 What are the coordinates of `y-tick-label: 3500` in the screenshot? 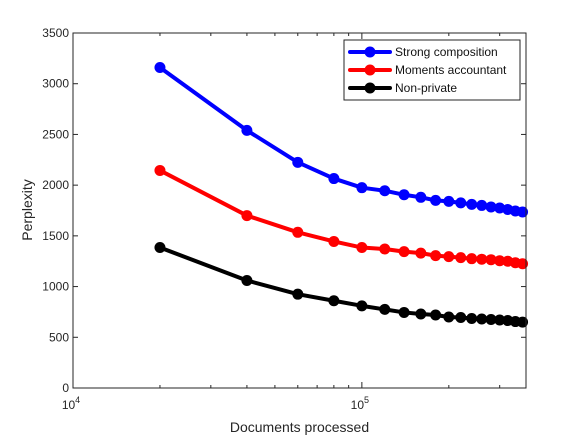 It's located at (55, 33).